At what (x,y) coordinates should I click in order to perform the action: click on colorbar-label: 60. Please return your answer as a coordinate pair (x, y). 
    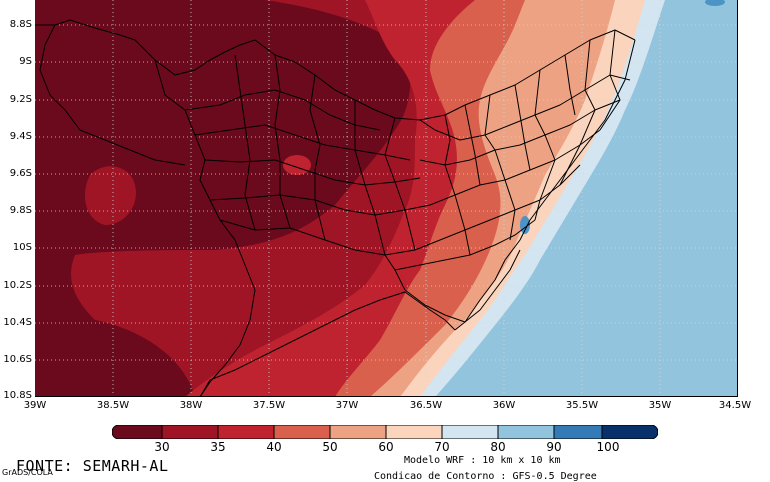
    Looking at the image, I should click on (386, 447).